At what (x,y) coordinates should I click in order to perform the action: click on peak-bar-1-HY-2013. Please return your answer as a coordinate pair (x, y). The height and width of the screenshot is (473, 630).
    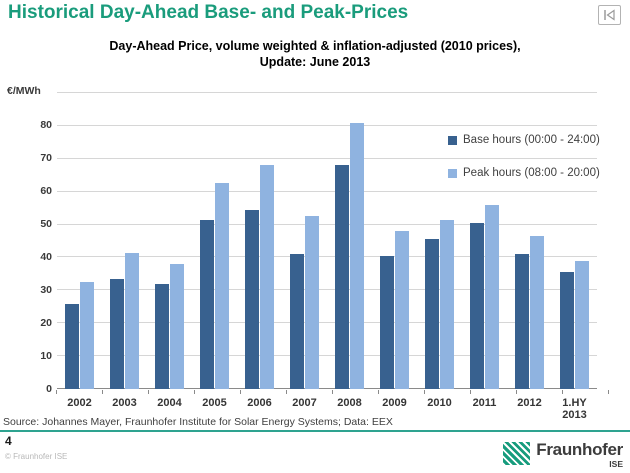
    Looking at the image, I should click on (582, 324).